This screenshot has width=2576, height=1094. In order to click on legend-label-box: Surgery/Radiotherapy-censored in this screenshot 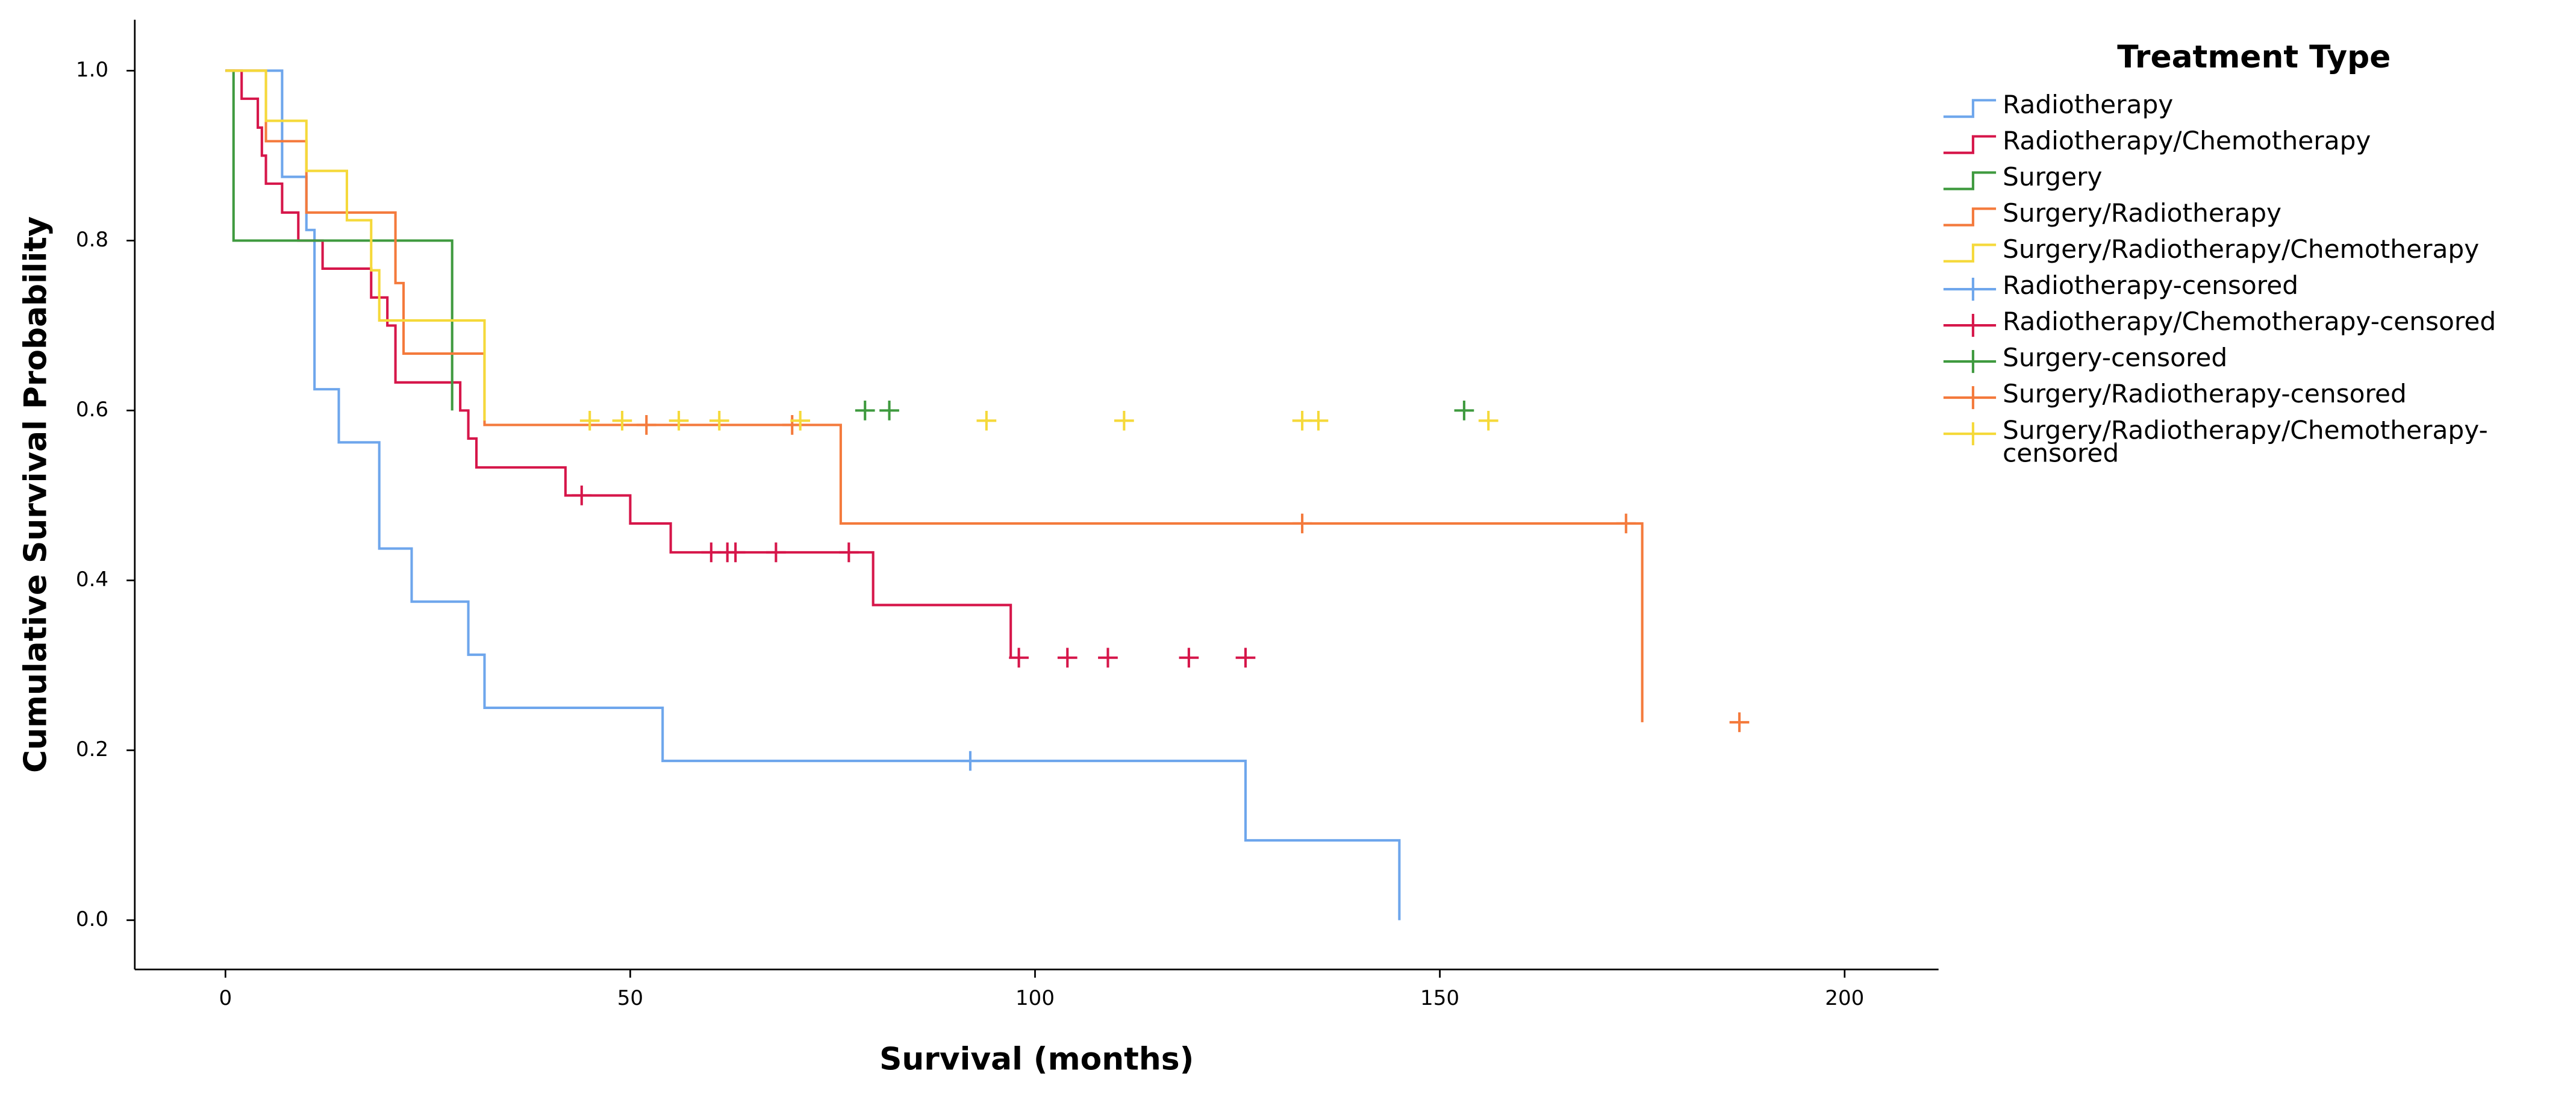, I will do `click(2204, 396)`.